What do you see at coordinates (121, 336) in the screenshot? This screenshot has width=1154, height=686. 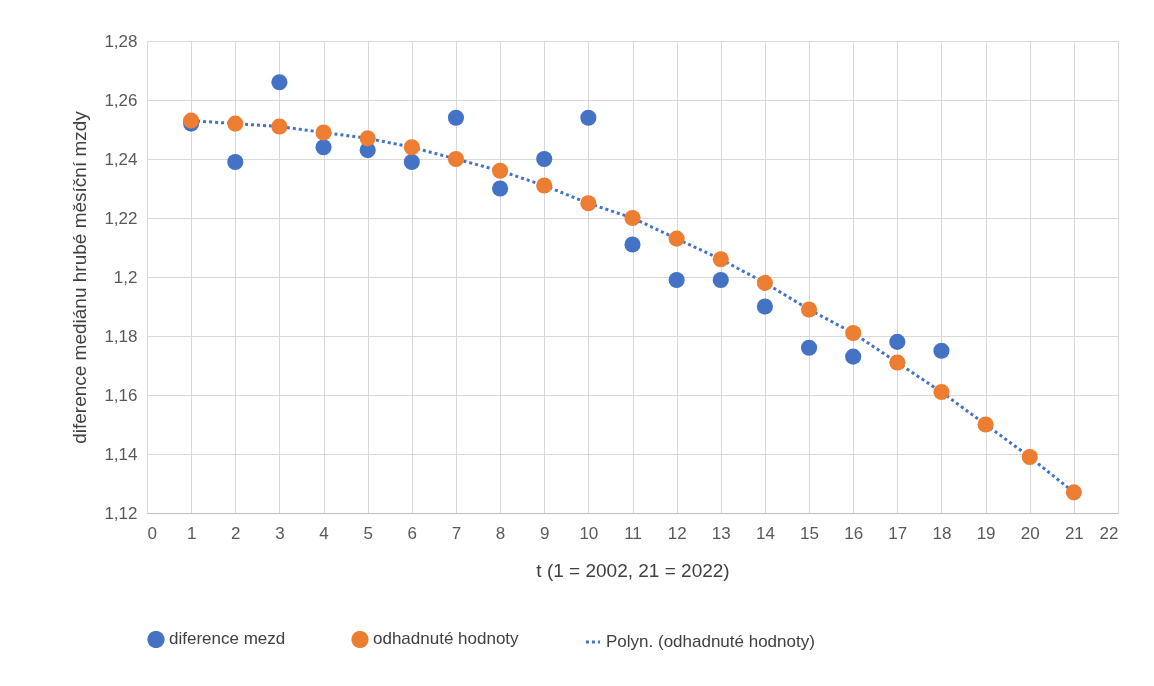 I see `y-tick-label: 1,18` at bounding box center [121, 336].